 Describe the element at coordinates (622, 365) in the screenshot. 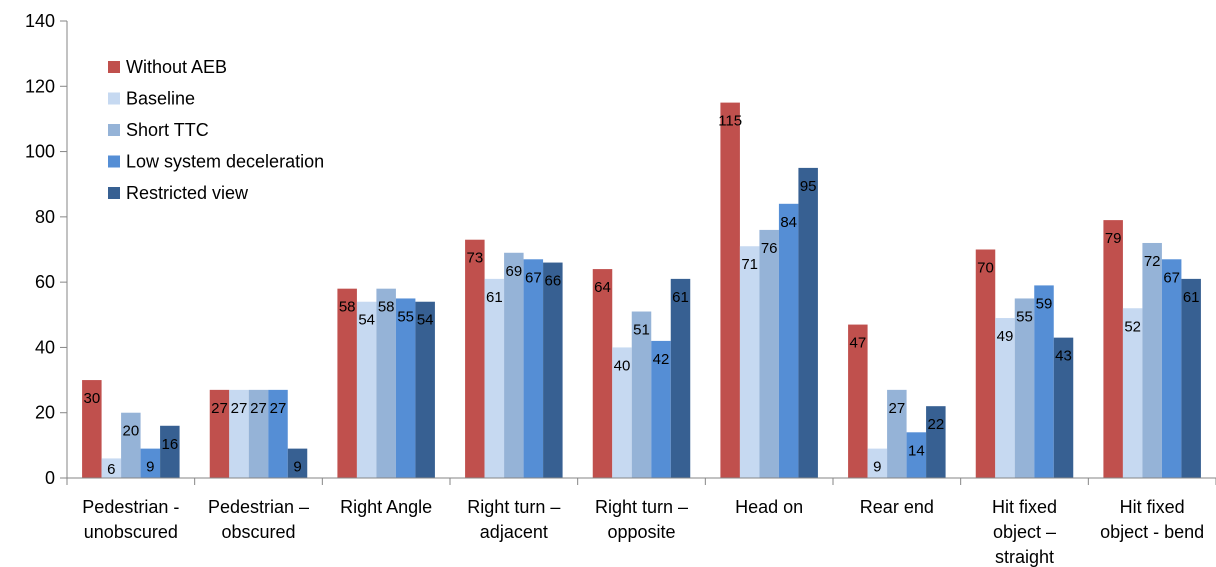

I see `data-label: 40` at that location.